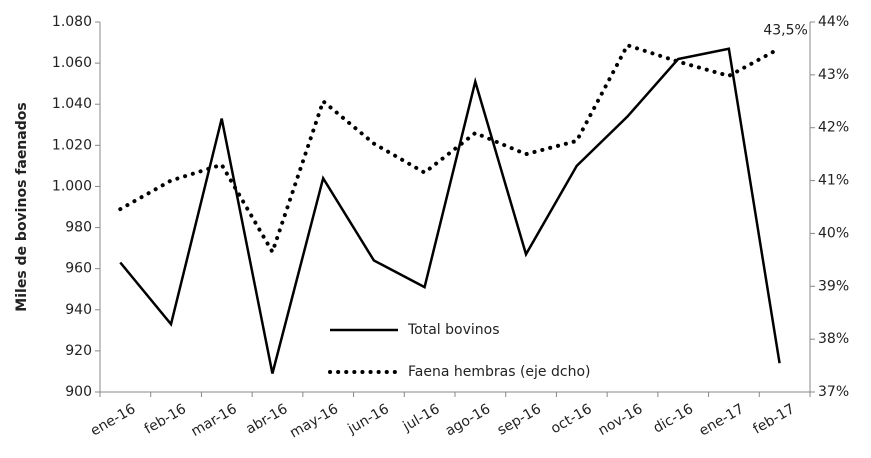  I want to click on x-tick-label: mar-16, so click(213, 420).